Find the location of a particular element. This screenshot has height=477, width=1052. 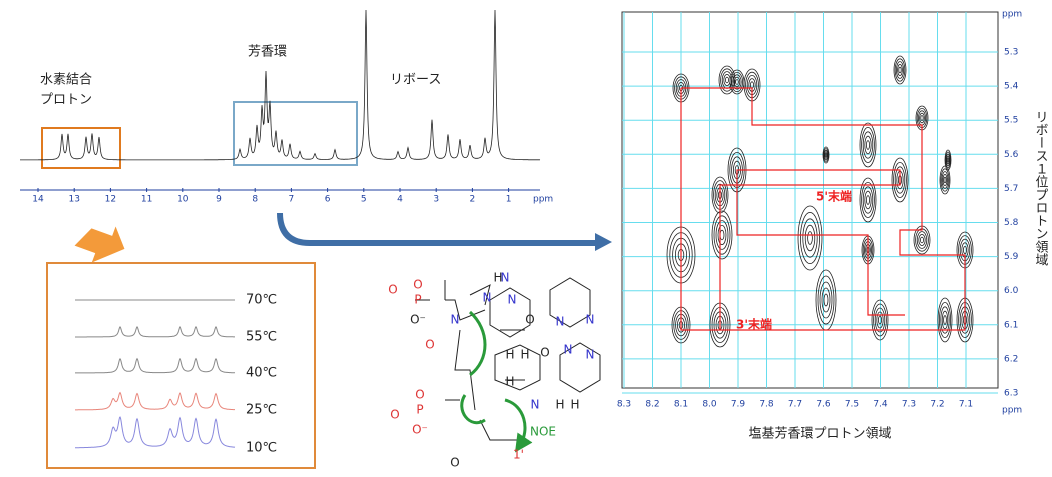

temperature-label: 40℃ is located at coordinates (261, 373).